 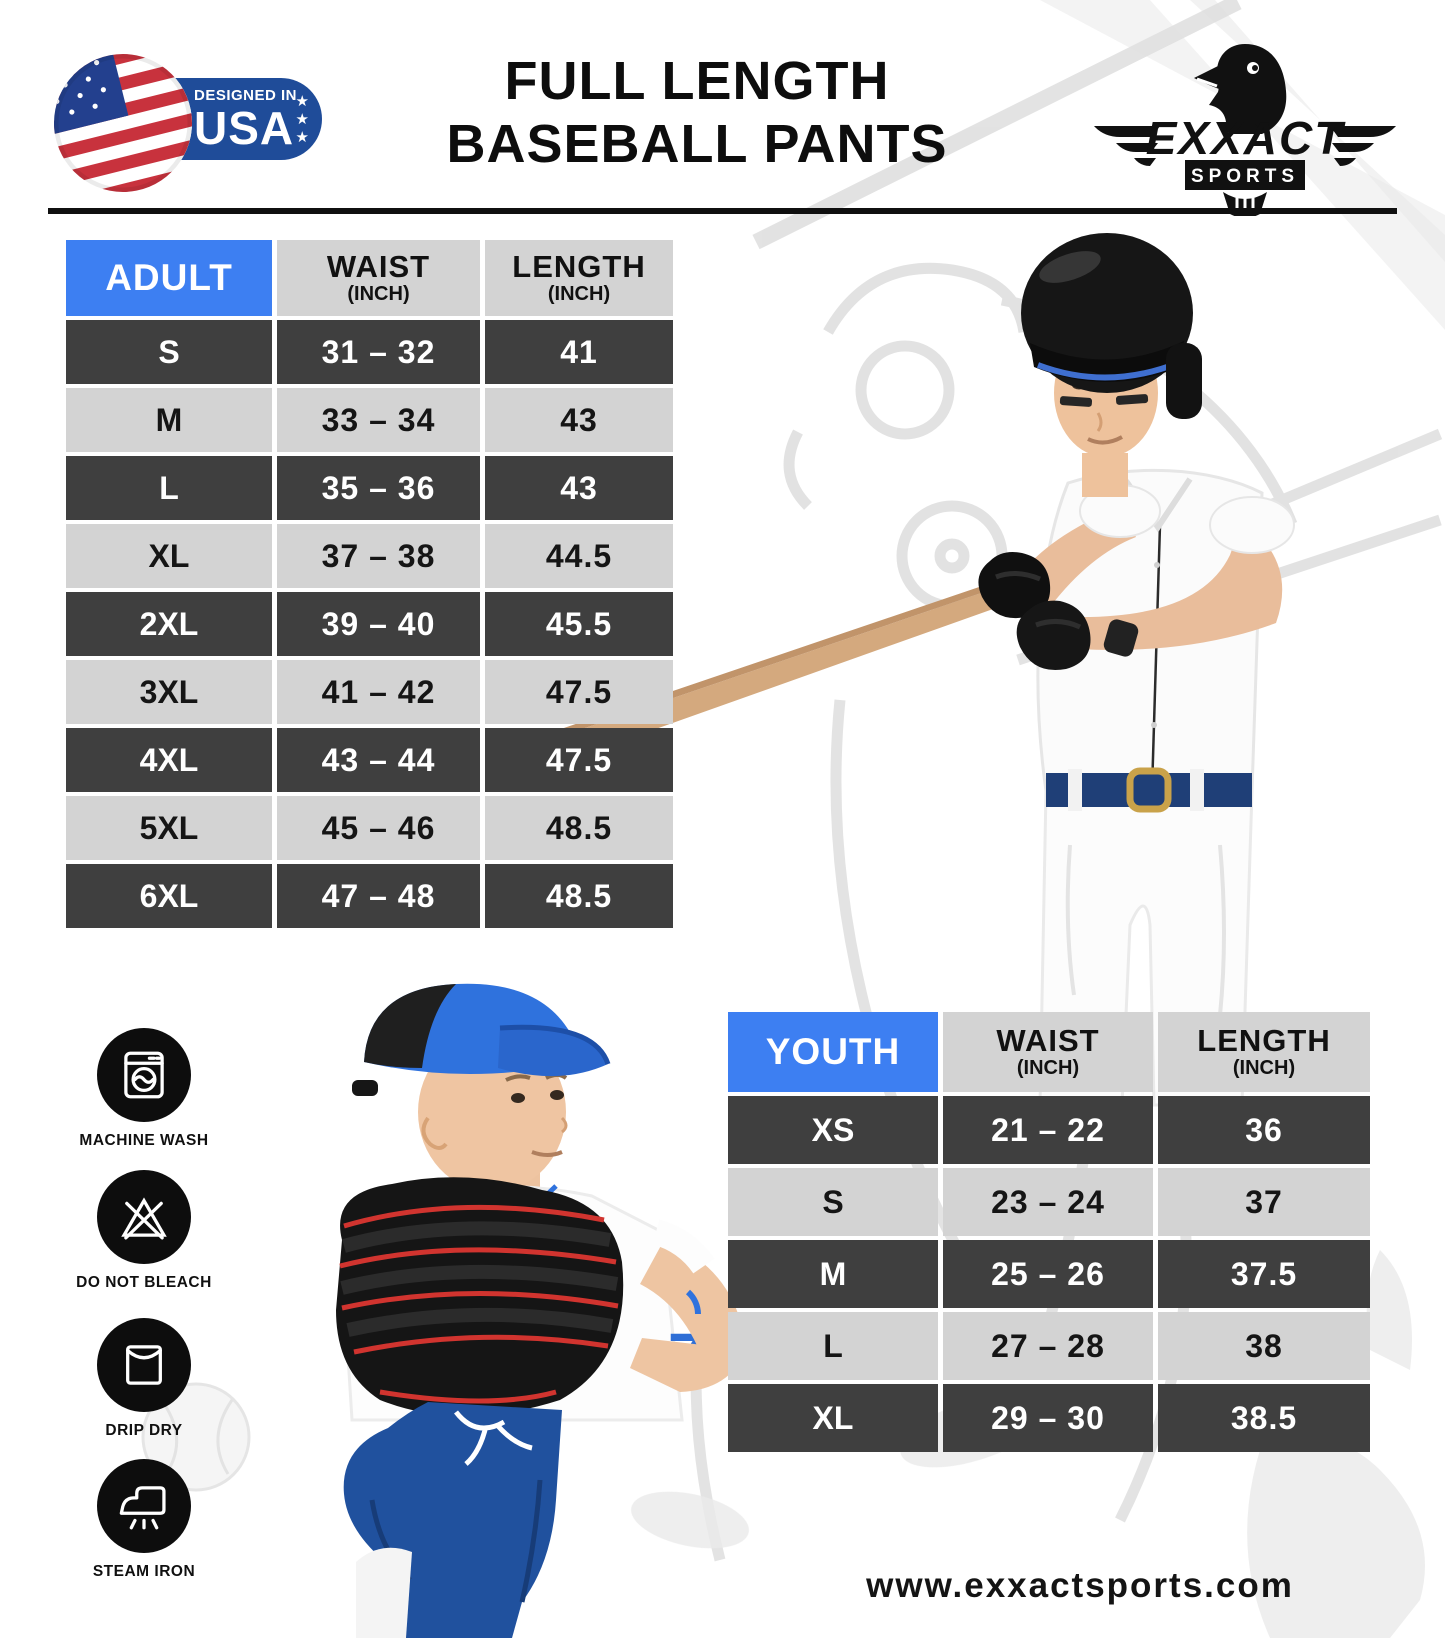 What do you see at coordinates (169, 760) in the screenshot?
I see `size-cell: 4XL` at bounding box center [169, 760].